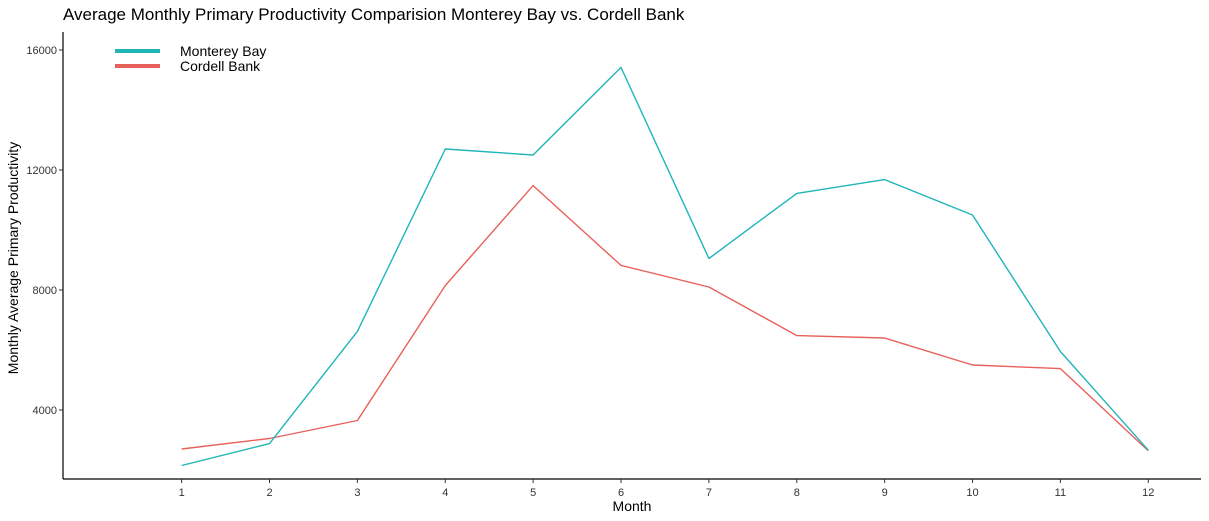 This screenshot has height=521, width=1209. What do you see at coordinates (41, 51) in the screenshot?
I see `y-tick-label: 16000` at bounding box center [41, 51].